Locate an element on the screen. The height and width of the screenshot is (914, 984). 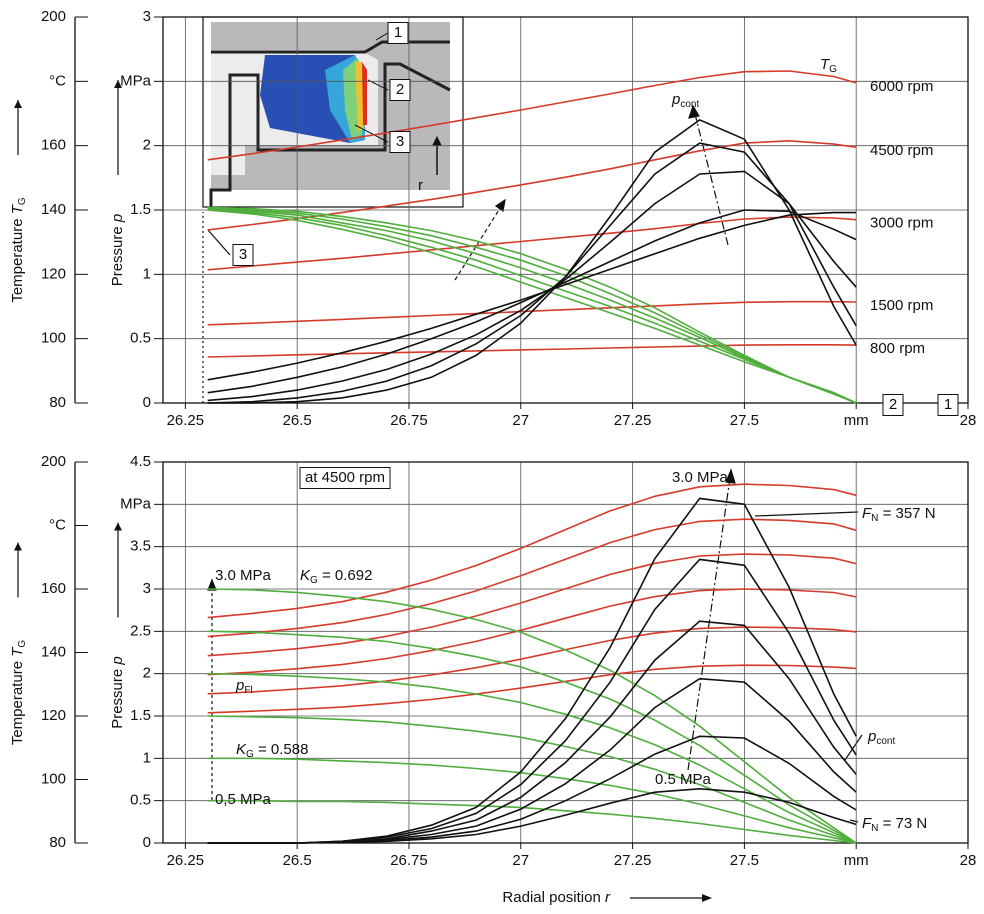
annotation-text: at 4500 rpm is located at coordinates (345, 477).